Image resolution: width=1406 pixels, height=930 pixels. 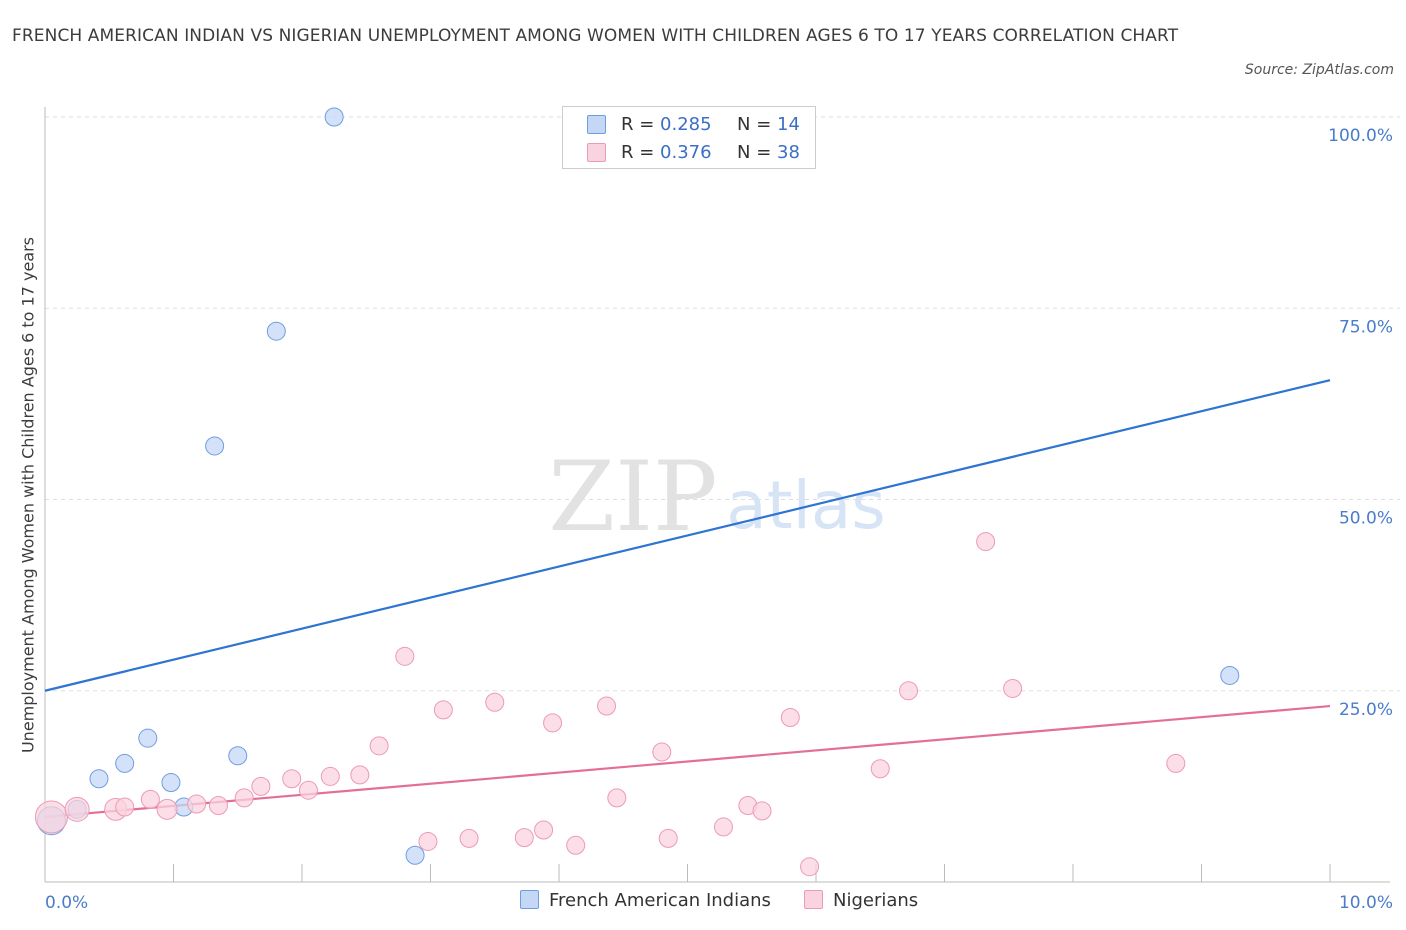 I want to click on n-value: 38, so click(x=788, y=152).